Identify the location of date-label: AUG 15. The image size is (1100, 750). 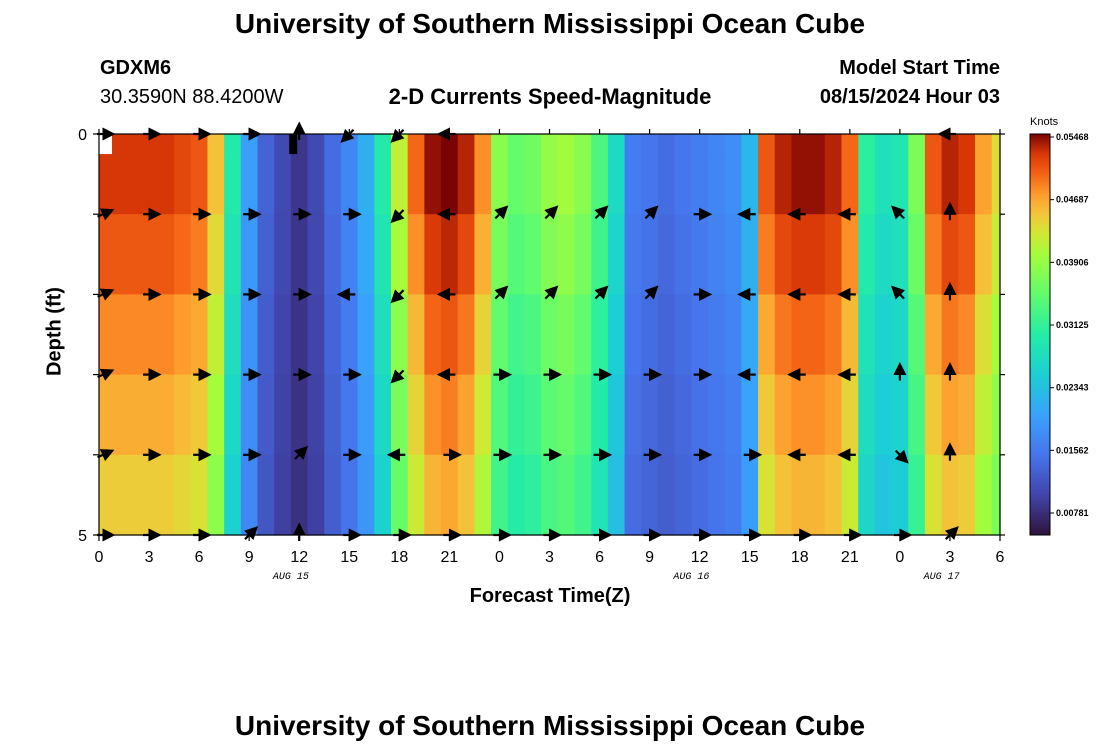
(290, 577).